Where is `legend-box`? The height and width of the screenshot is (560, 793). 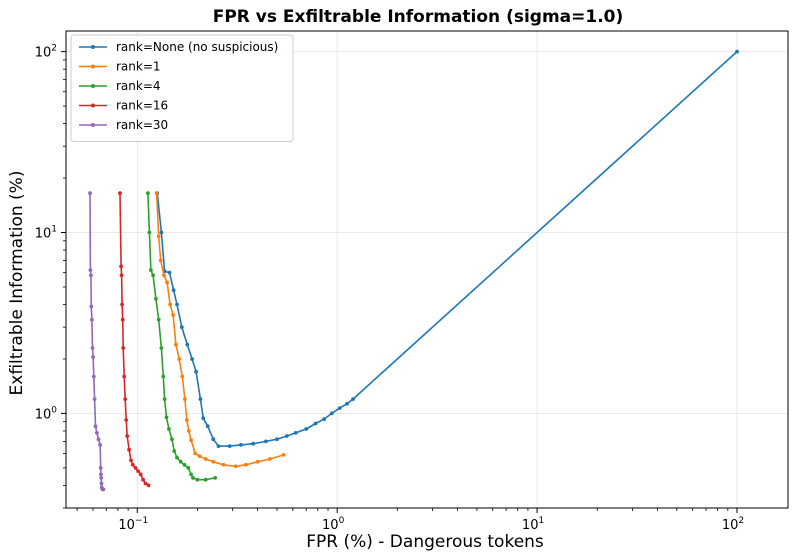 legend-box is located at coordinates (182, 88).